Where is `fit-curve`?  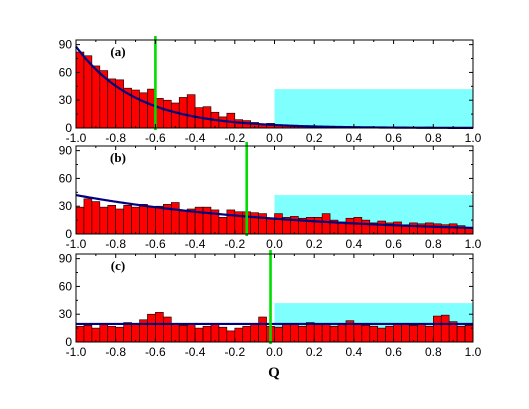
fit-curve is located at coordinates (274, 212).